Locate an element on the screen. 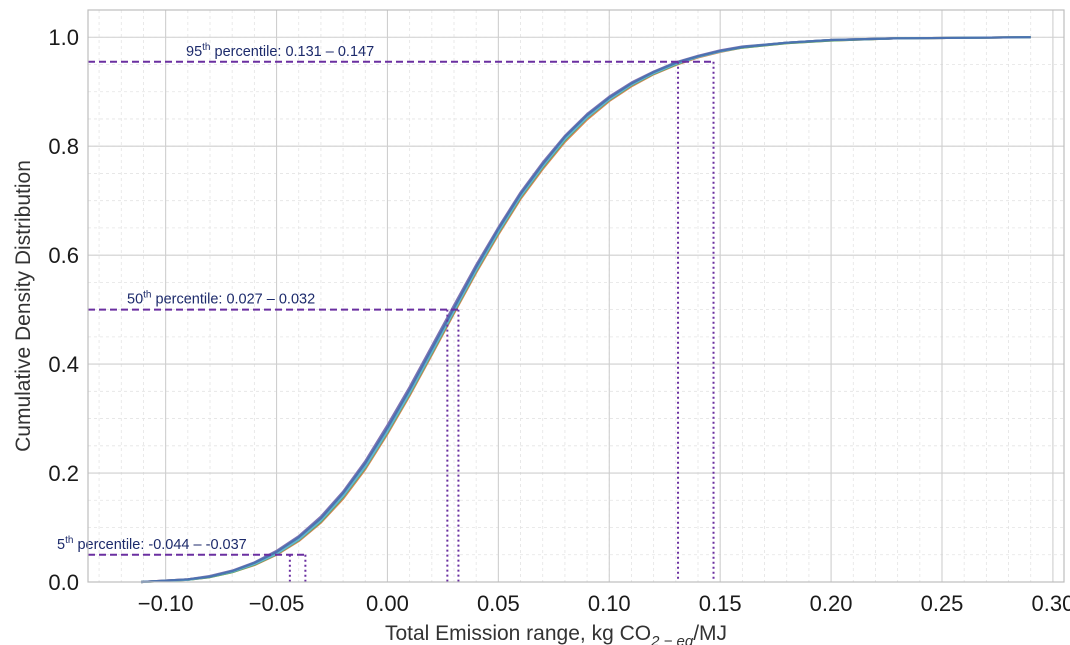 The width and height of the screenshot is (1070, 645). x-tick-label: 0.30 is located at coordinates (1050, 603).